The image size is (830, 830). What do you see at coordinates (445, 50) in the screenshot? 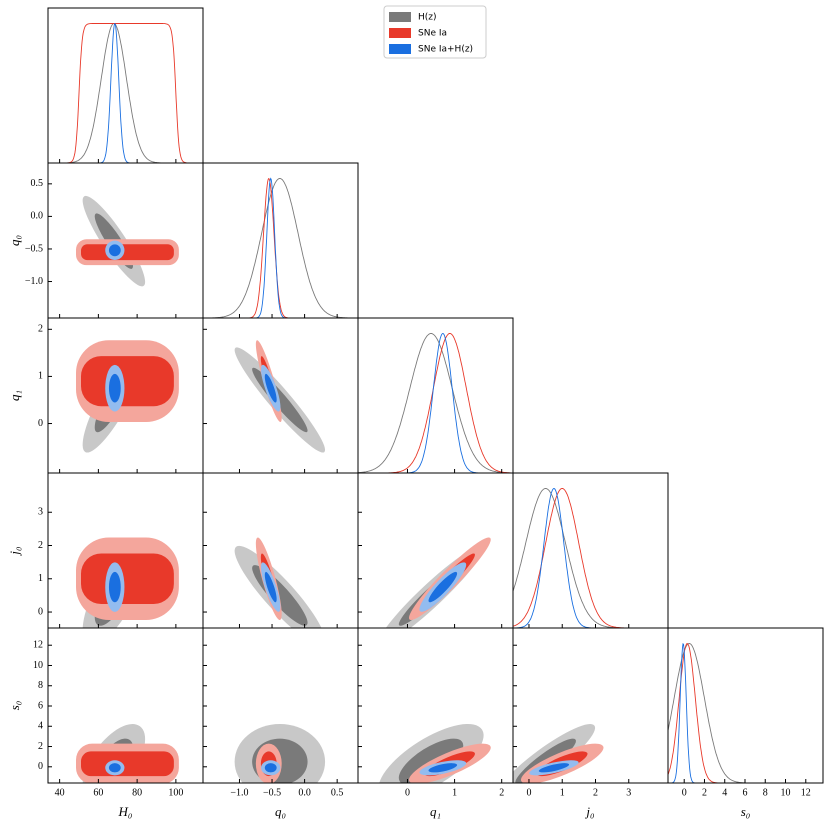
I see `legend-label: SNe Ia+H(z)` at bounding box center [445, 50].